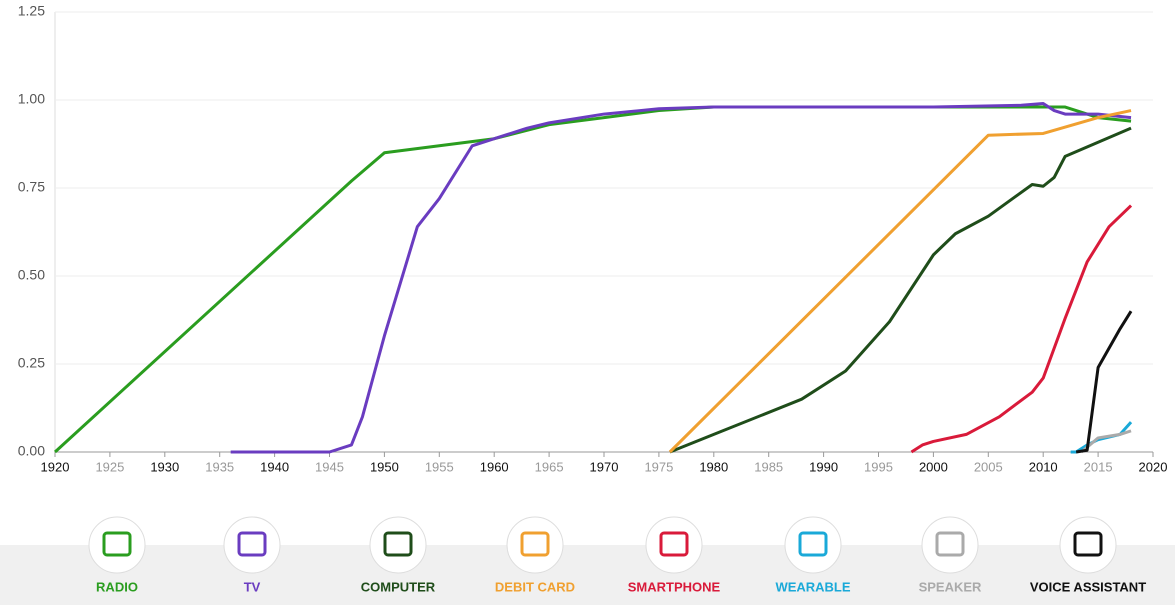 Image resolution: width=1175 pixels, height=605 pixels. Describe the element at coordinates (109, 466) in the screenshot. I see `x-tick-label: 1925` at that location.